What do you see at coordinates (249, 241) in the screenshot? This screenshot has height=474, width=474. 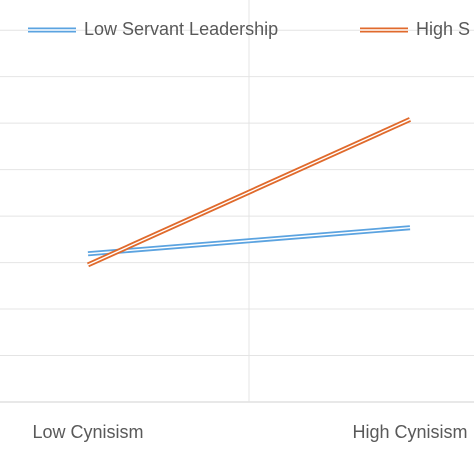 I see `series-line-highlight` at bounding box center [249, 241].